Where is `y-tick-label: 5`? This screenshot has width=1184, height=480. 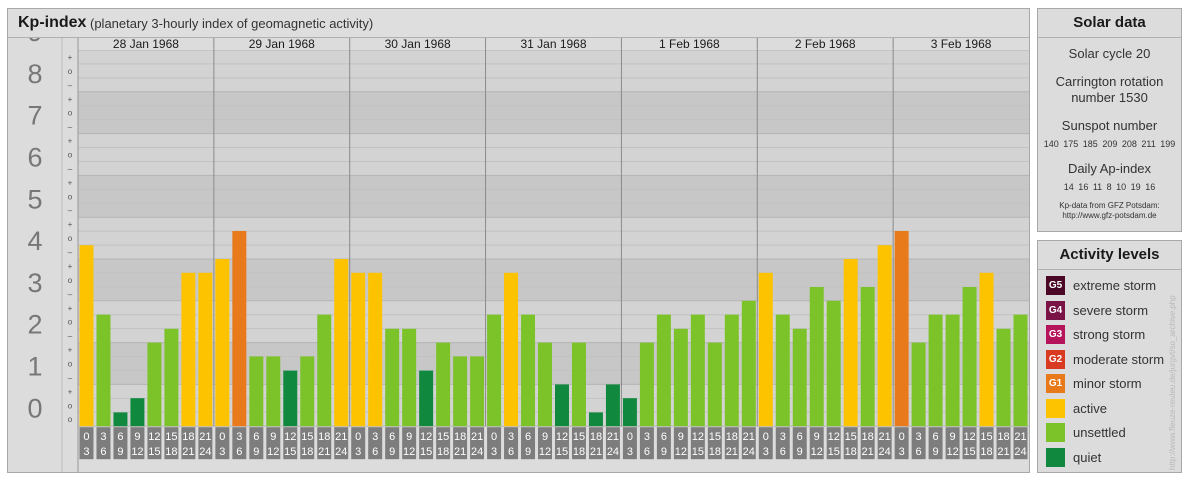
y-tick-label: 5 is located at coordinates (34, 199).